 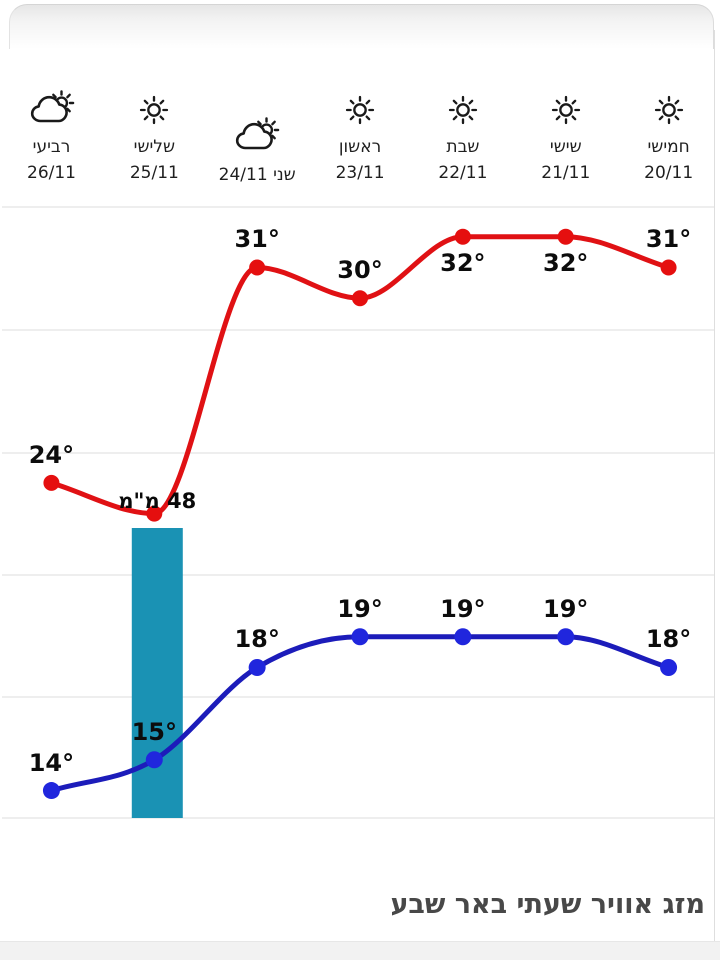 I want to click on precipitation-label: 48 מ"מ, so click(x=157, y=501).